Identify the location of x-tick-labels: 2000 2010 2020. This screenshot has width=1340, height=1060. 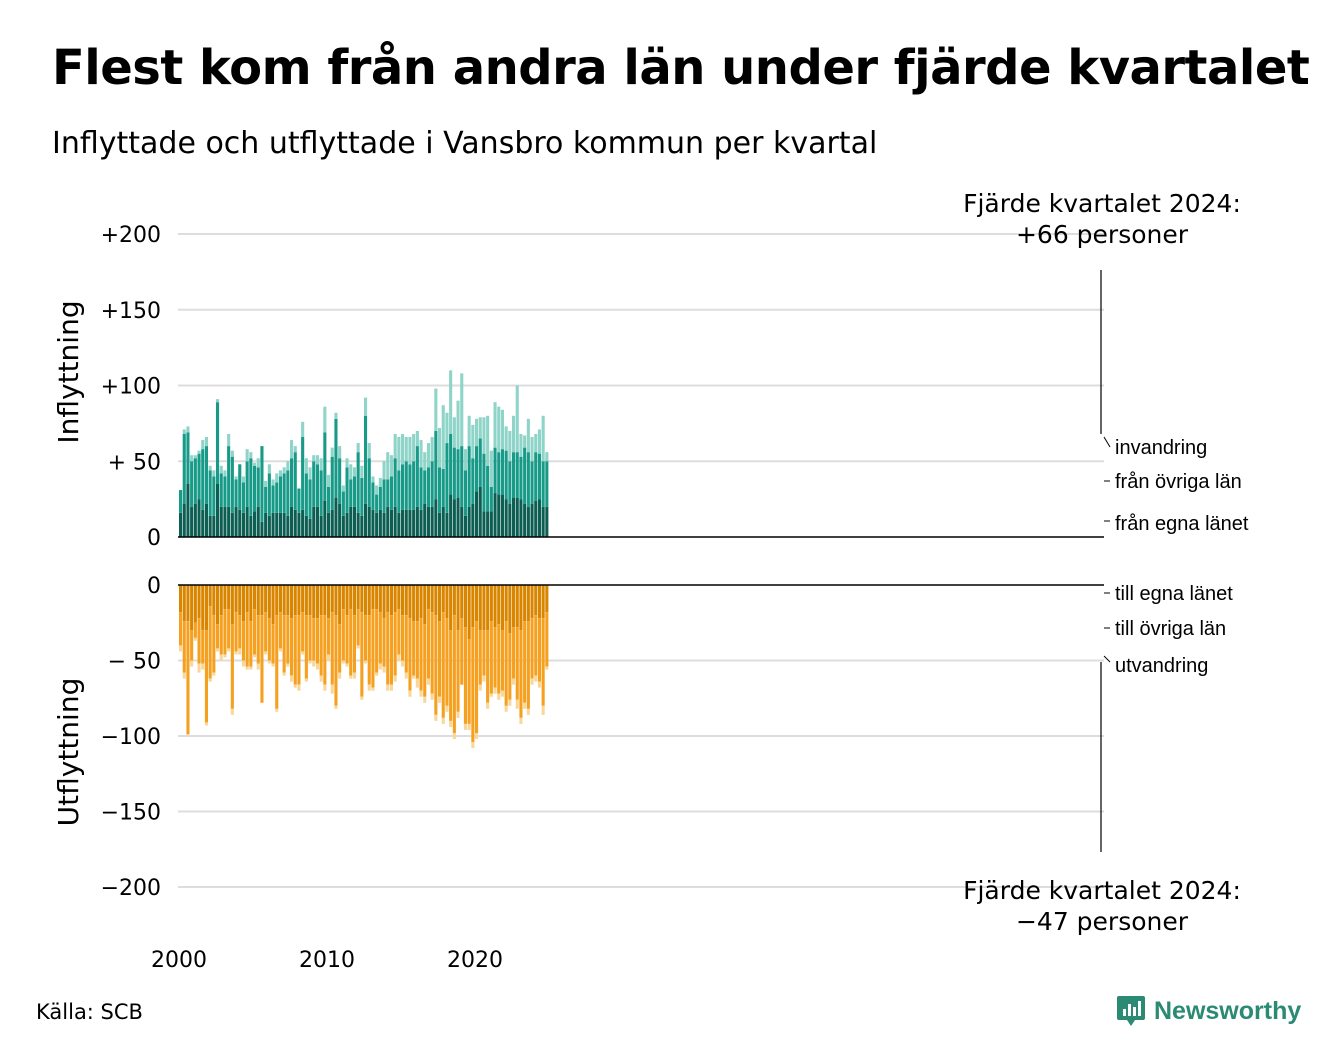
(327, 960).